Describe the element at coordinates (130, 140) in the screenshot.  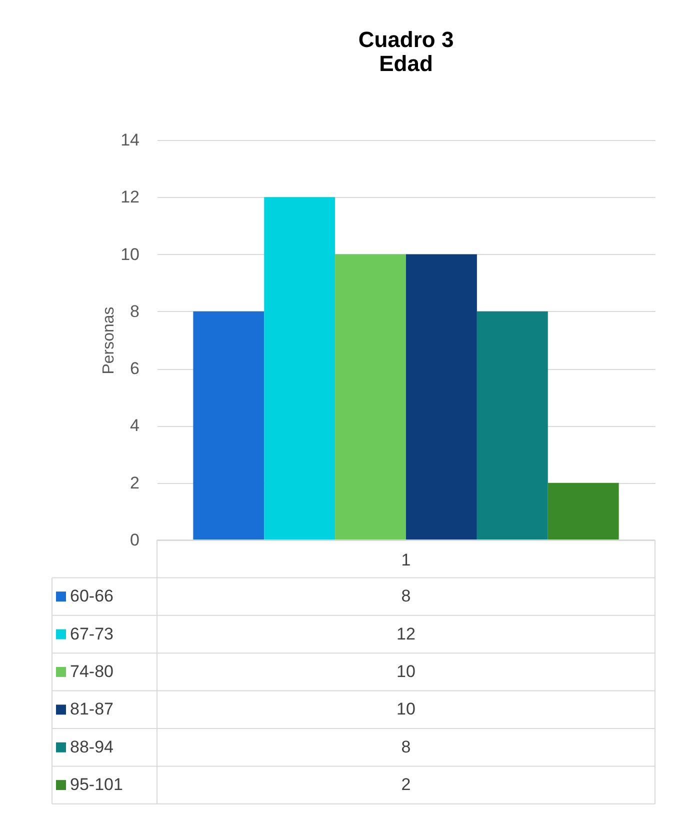
I see `y-tick-label: 14` at that location.